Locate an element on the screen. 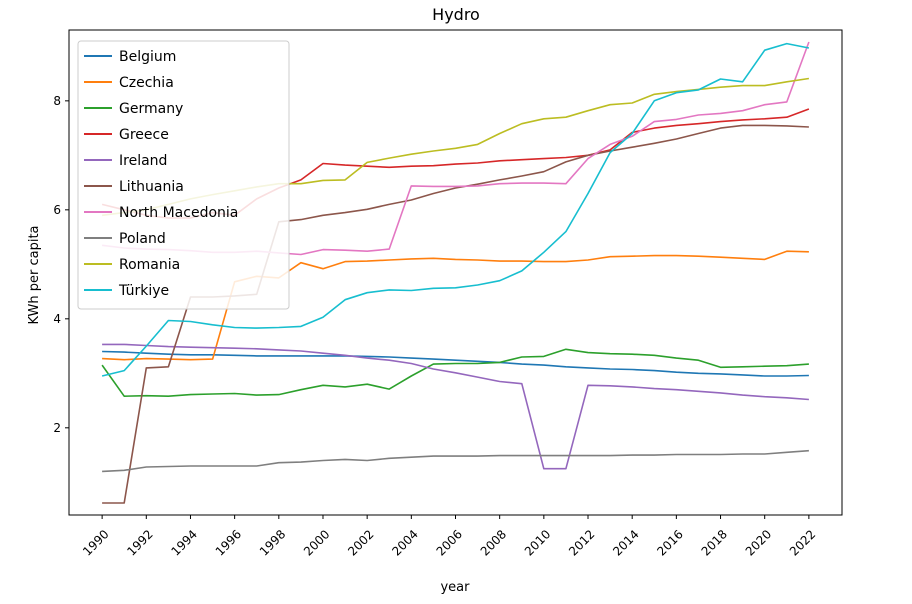 The image size is (912, 604). x-tick-label: 2018 is located at coordinates (714, 542).